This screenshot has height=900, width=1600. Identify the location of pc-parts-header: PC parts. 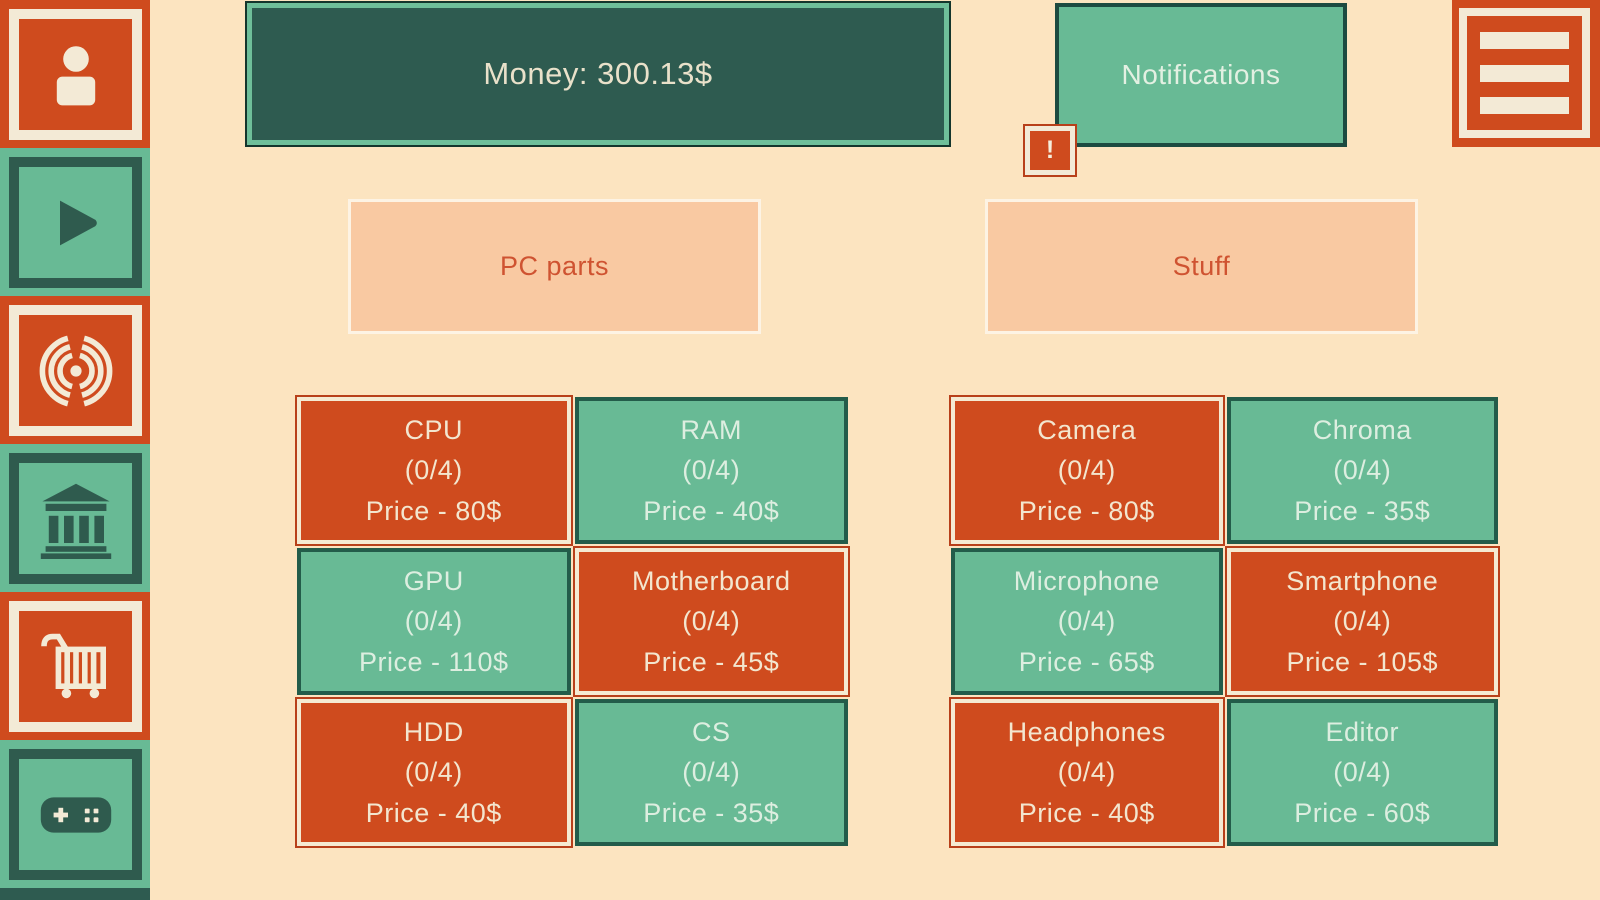
(554, 266).